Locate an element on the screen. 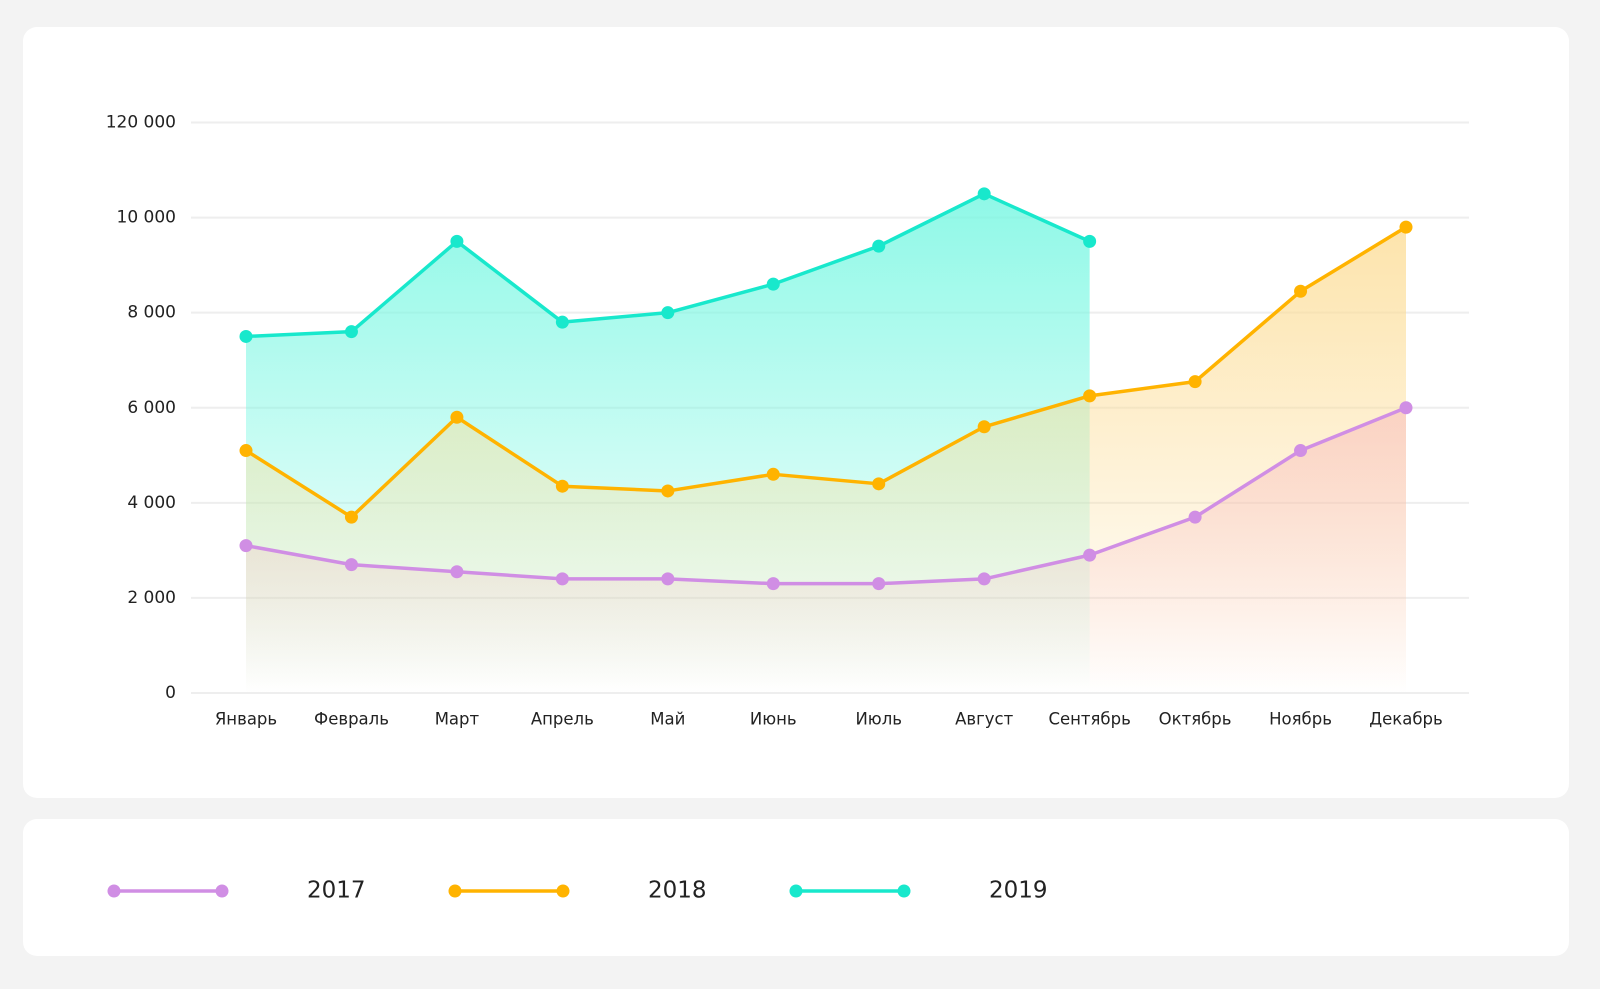 The height and width of the screenshot is (989, 1600). legend-label: 2017 is located at coordinates (336, 891).